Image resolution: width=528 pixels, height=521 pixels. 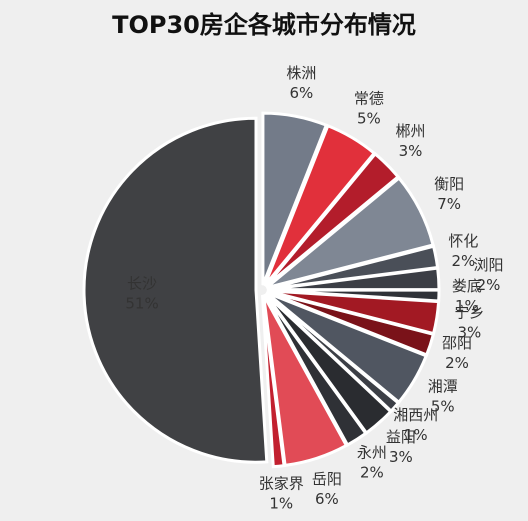 What do you see at coordinates (463, 241) in the screenshot?
I see `slice-label: 怀化` at bounding box center [463, 241].